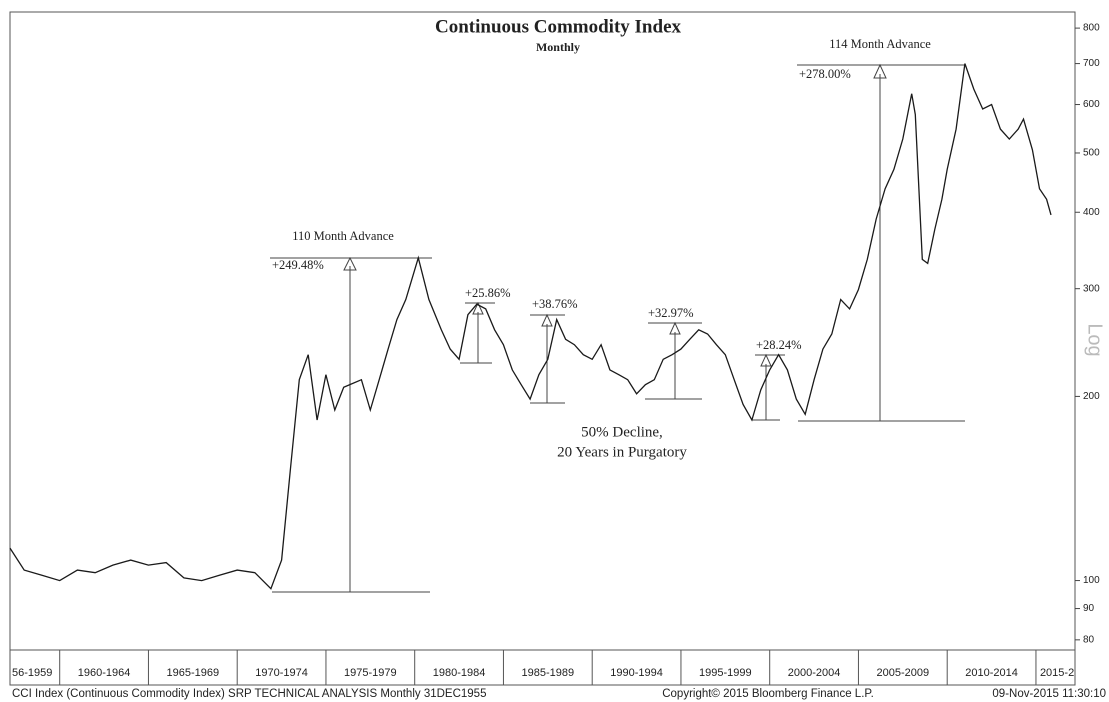 The height and width of the screenshot is (702, 1109). What do you see at coordinates (343, 236) in the screenshot?
I see `annotation: 110 Month Advance` at bounding box center [343, 236].